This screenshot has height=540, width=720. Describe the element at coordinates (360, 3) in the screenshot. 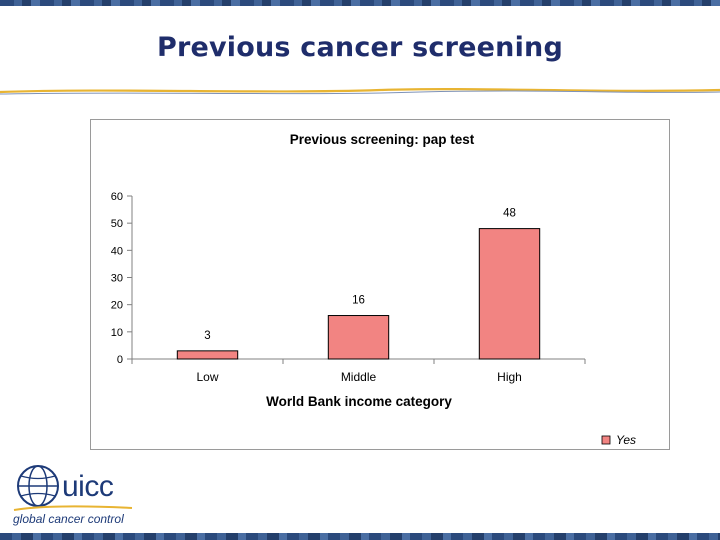

I see `top-border` at that location.